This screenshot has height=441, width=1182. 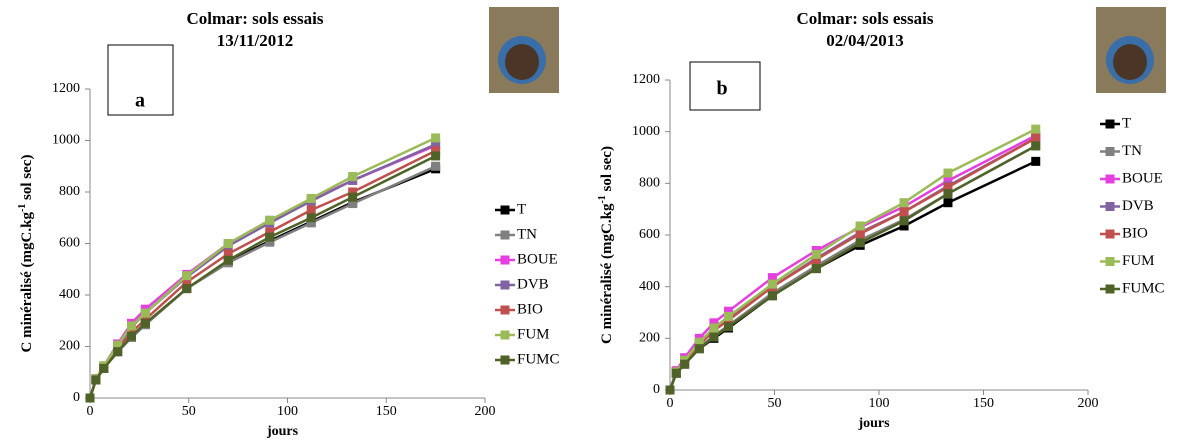 I want to click on chart-subtitle: 02/04/2013, so click(x=864, y=40).